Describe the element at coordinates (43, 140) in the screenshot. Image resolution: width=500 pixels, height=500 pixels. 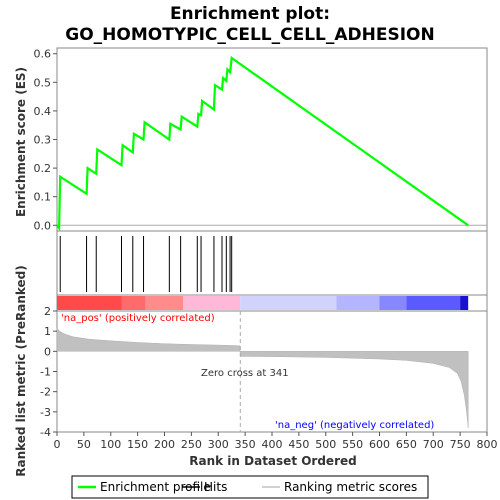
I see `es-y-tick-label: 0.3` at that location.